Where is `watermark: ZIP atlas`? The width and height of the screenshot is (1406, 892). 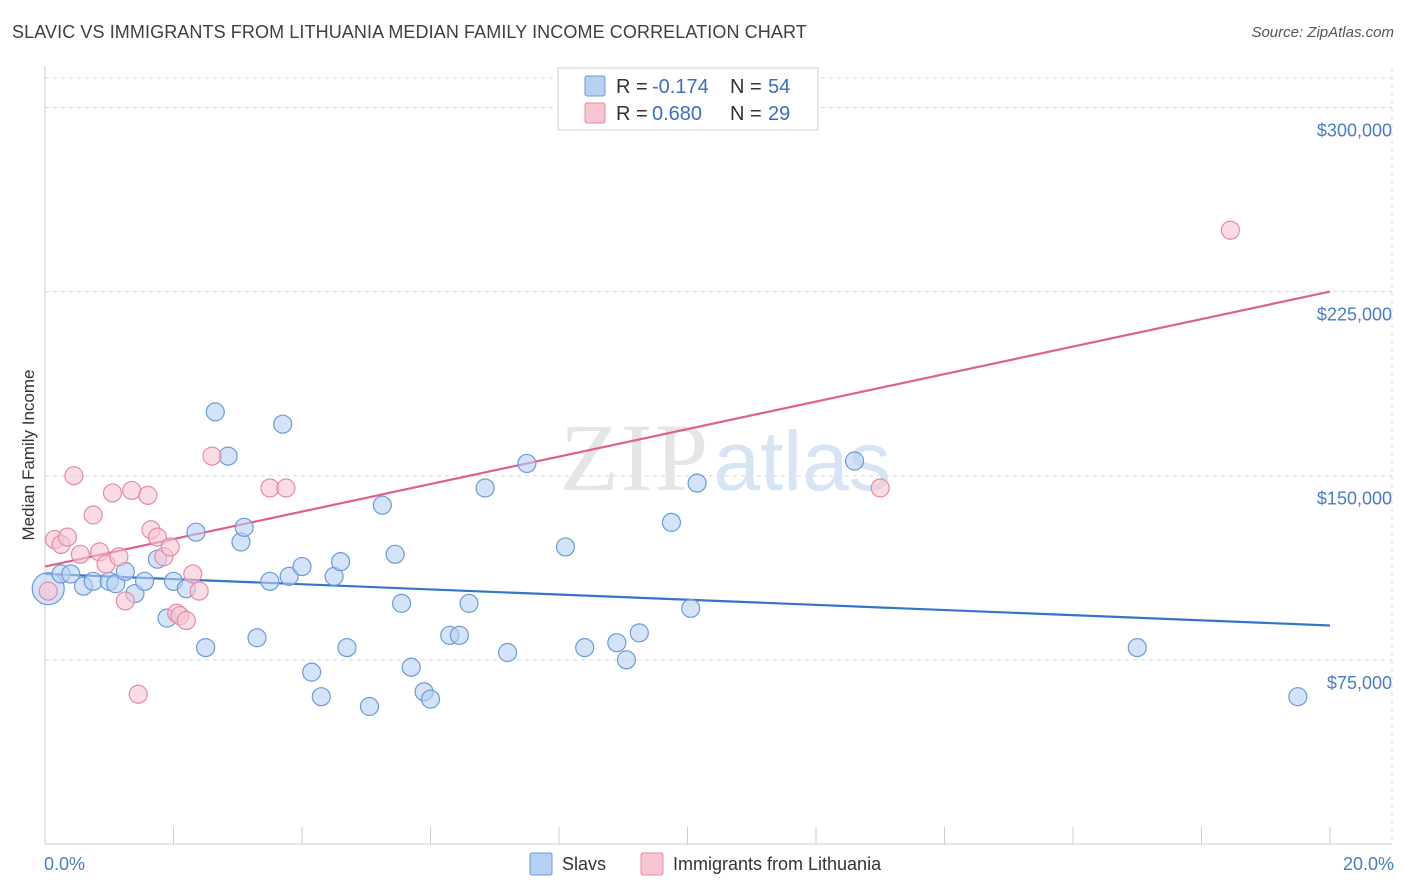 watermark: ZIP atlas is located at coordinates (725, 457).